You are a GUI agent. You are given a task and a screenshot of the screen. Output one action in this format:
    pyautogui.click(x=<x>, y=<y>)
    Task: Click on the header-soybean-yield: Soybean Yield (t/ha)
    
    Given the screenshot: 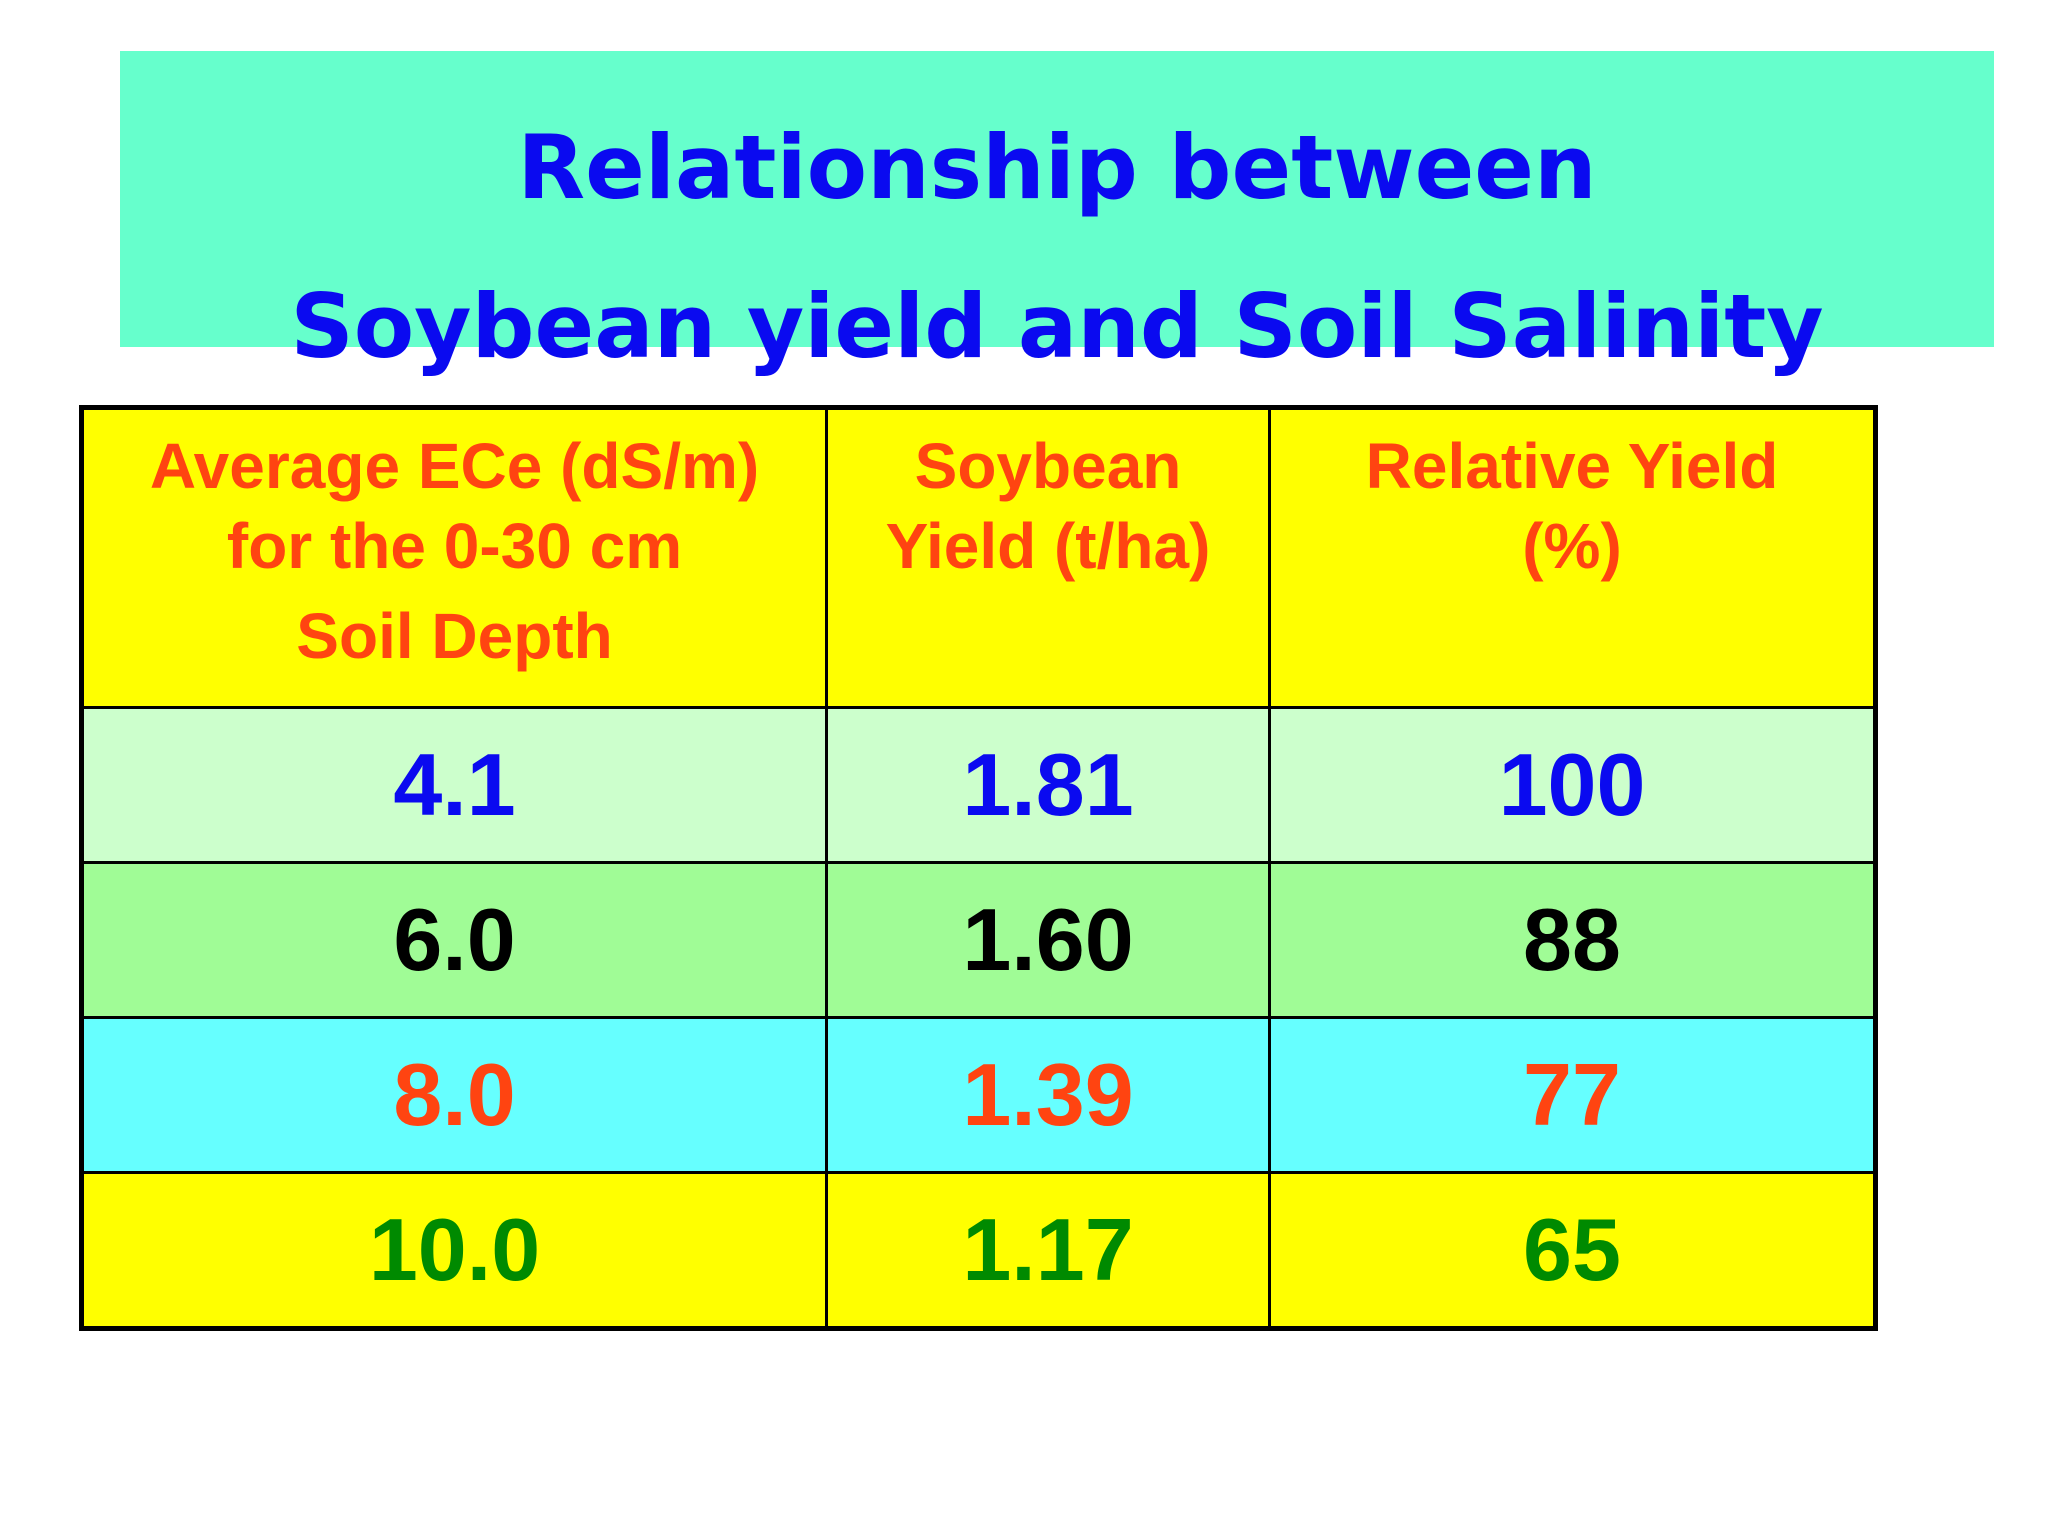 What is the action you would take?
    pyautogui.click(x=1048, y=557)
    